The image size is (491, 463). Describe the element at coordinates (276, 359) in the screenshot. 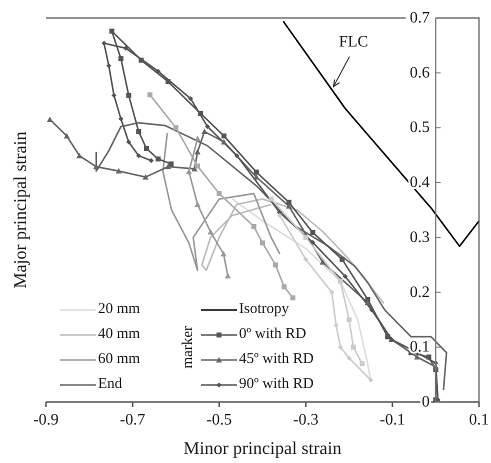

I see `legend-label: 45º with RD` at that location.